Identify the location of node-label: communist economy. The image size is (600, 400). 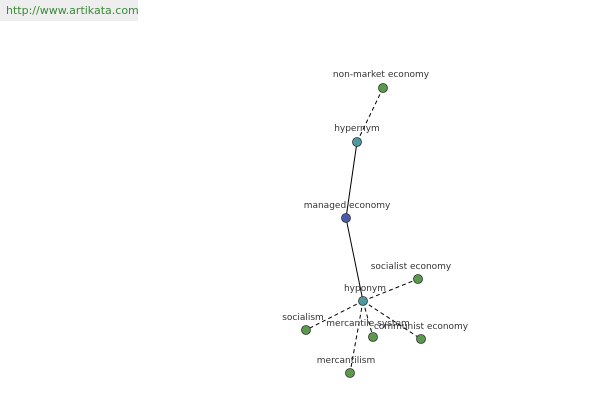
(421, 327).